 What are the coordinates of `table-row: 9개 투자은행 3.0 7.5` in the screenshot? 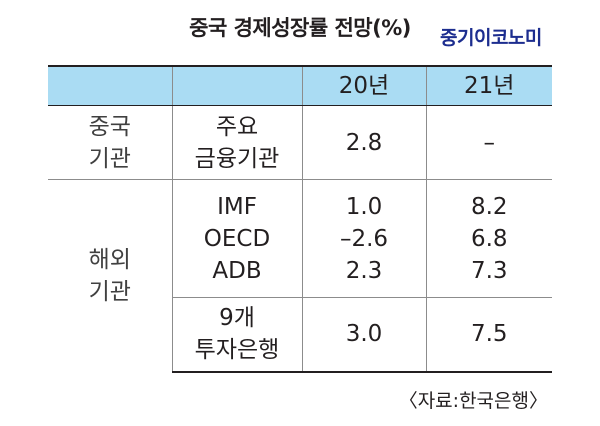 It's located at (300, 335).